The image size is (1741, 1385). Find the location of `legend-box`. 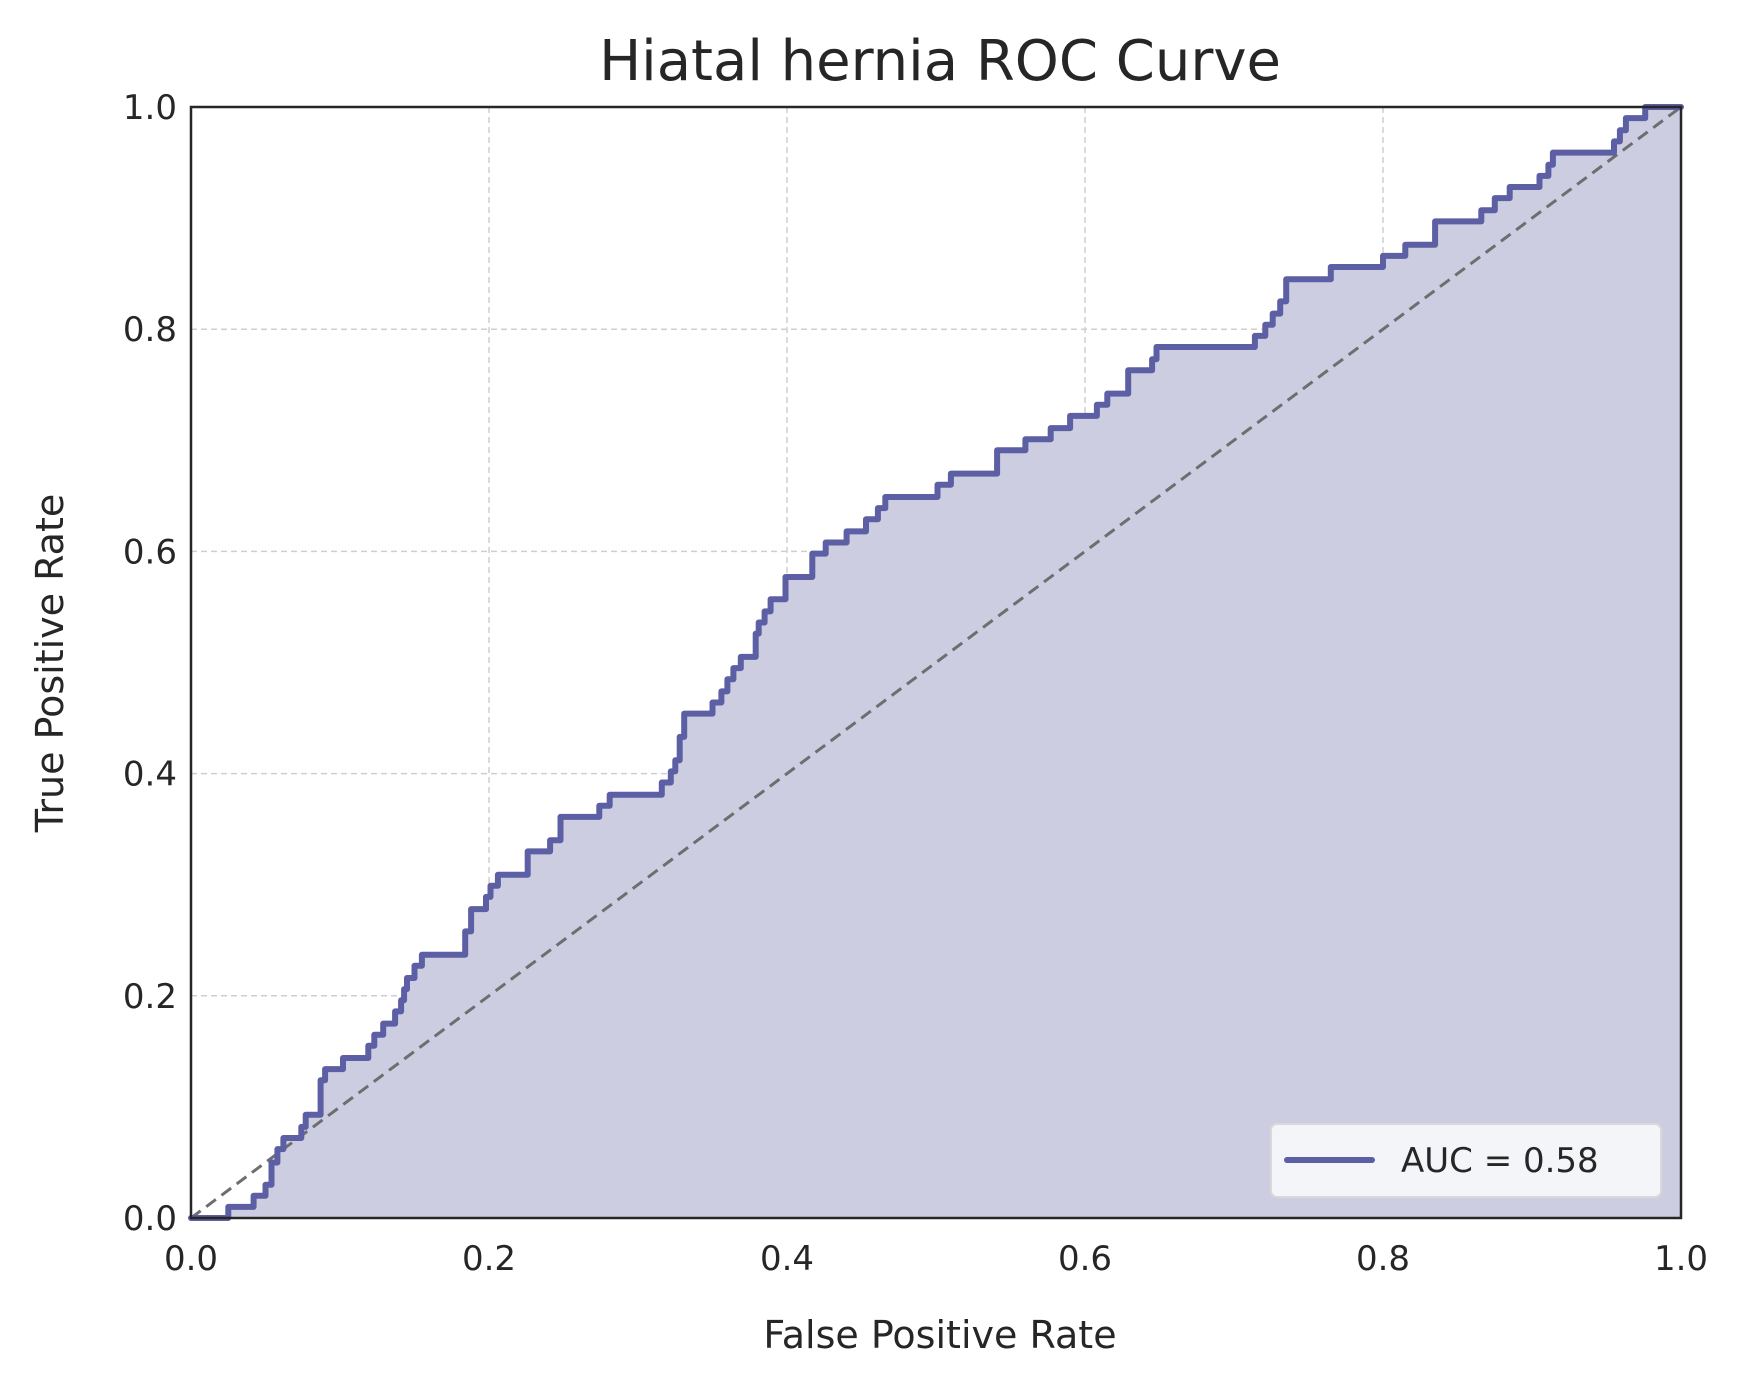

legend-box is located at coordinates (1466, 1160).